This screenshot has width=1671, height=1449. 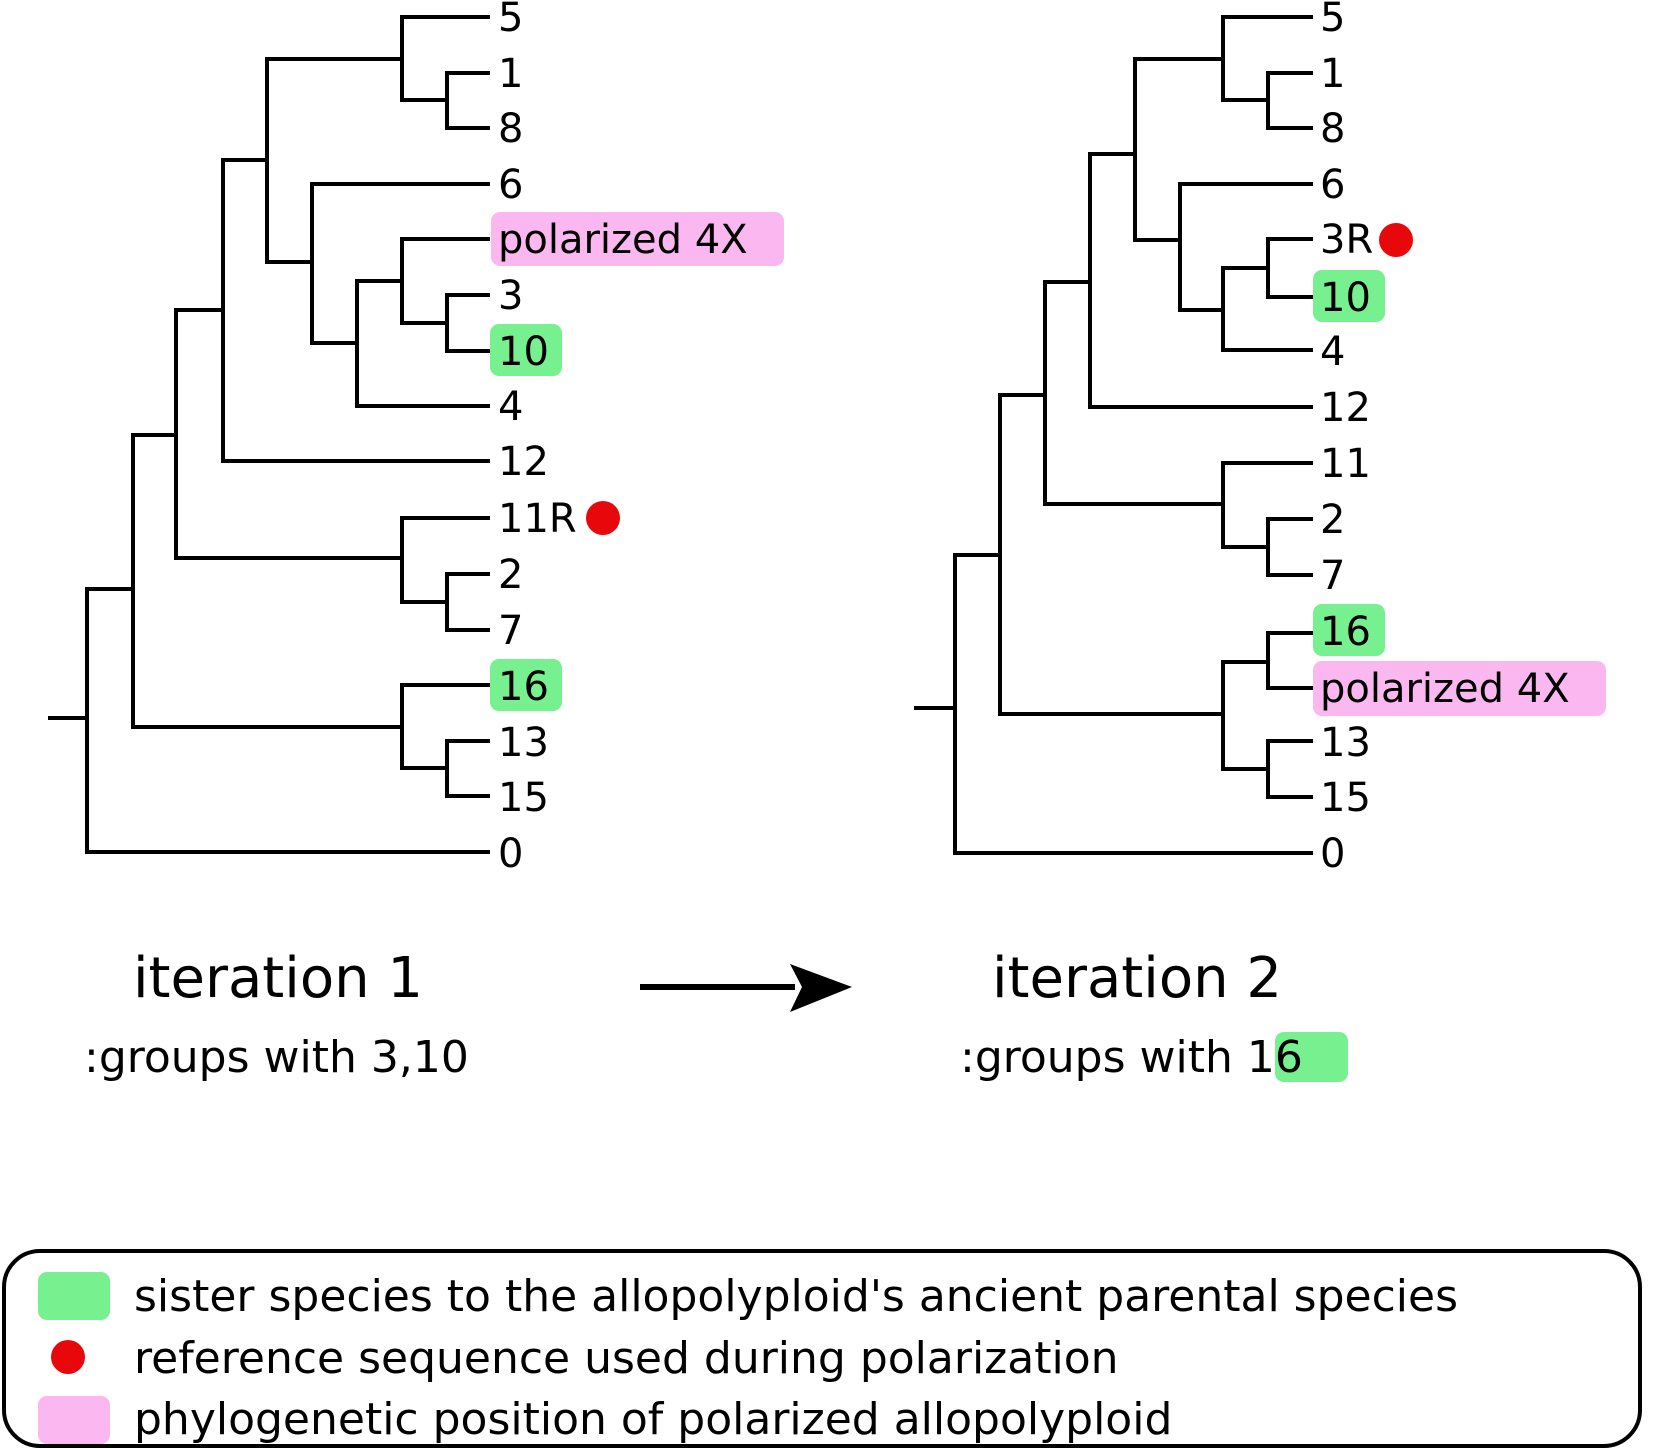 What do you see at coordinates (74, 1296) in the screenshot?
I see `green-box-icon` at bounding box center [74, 1296].